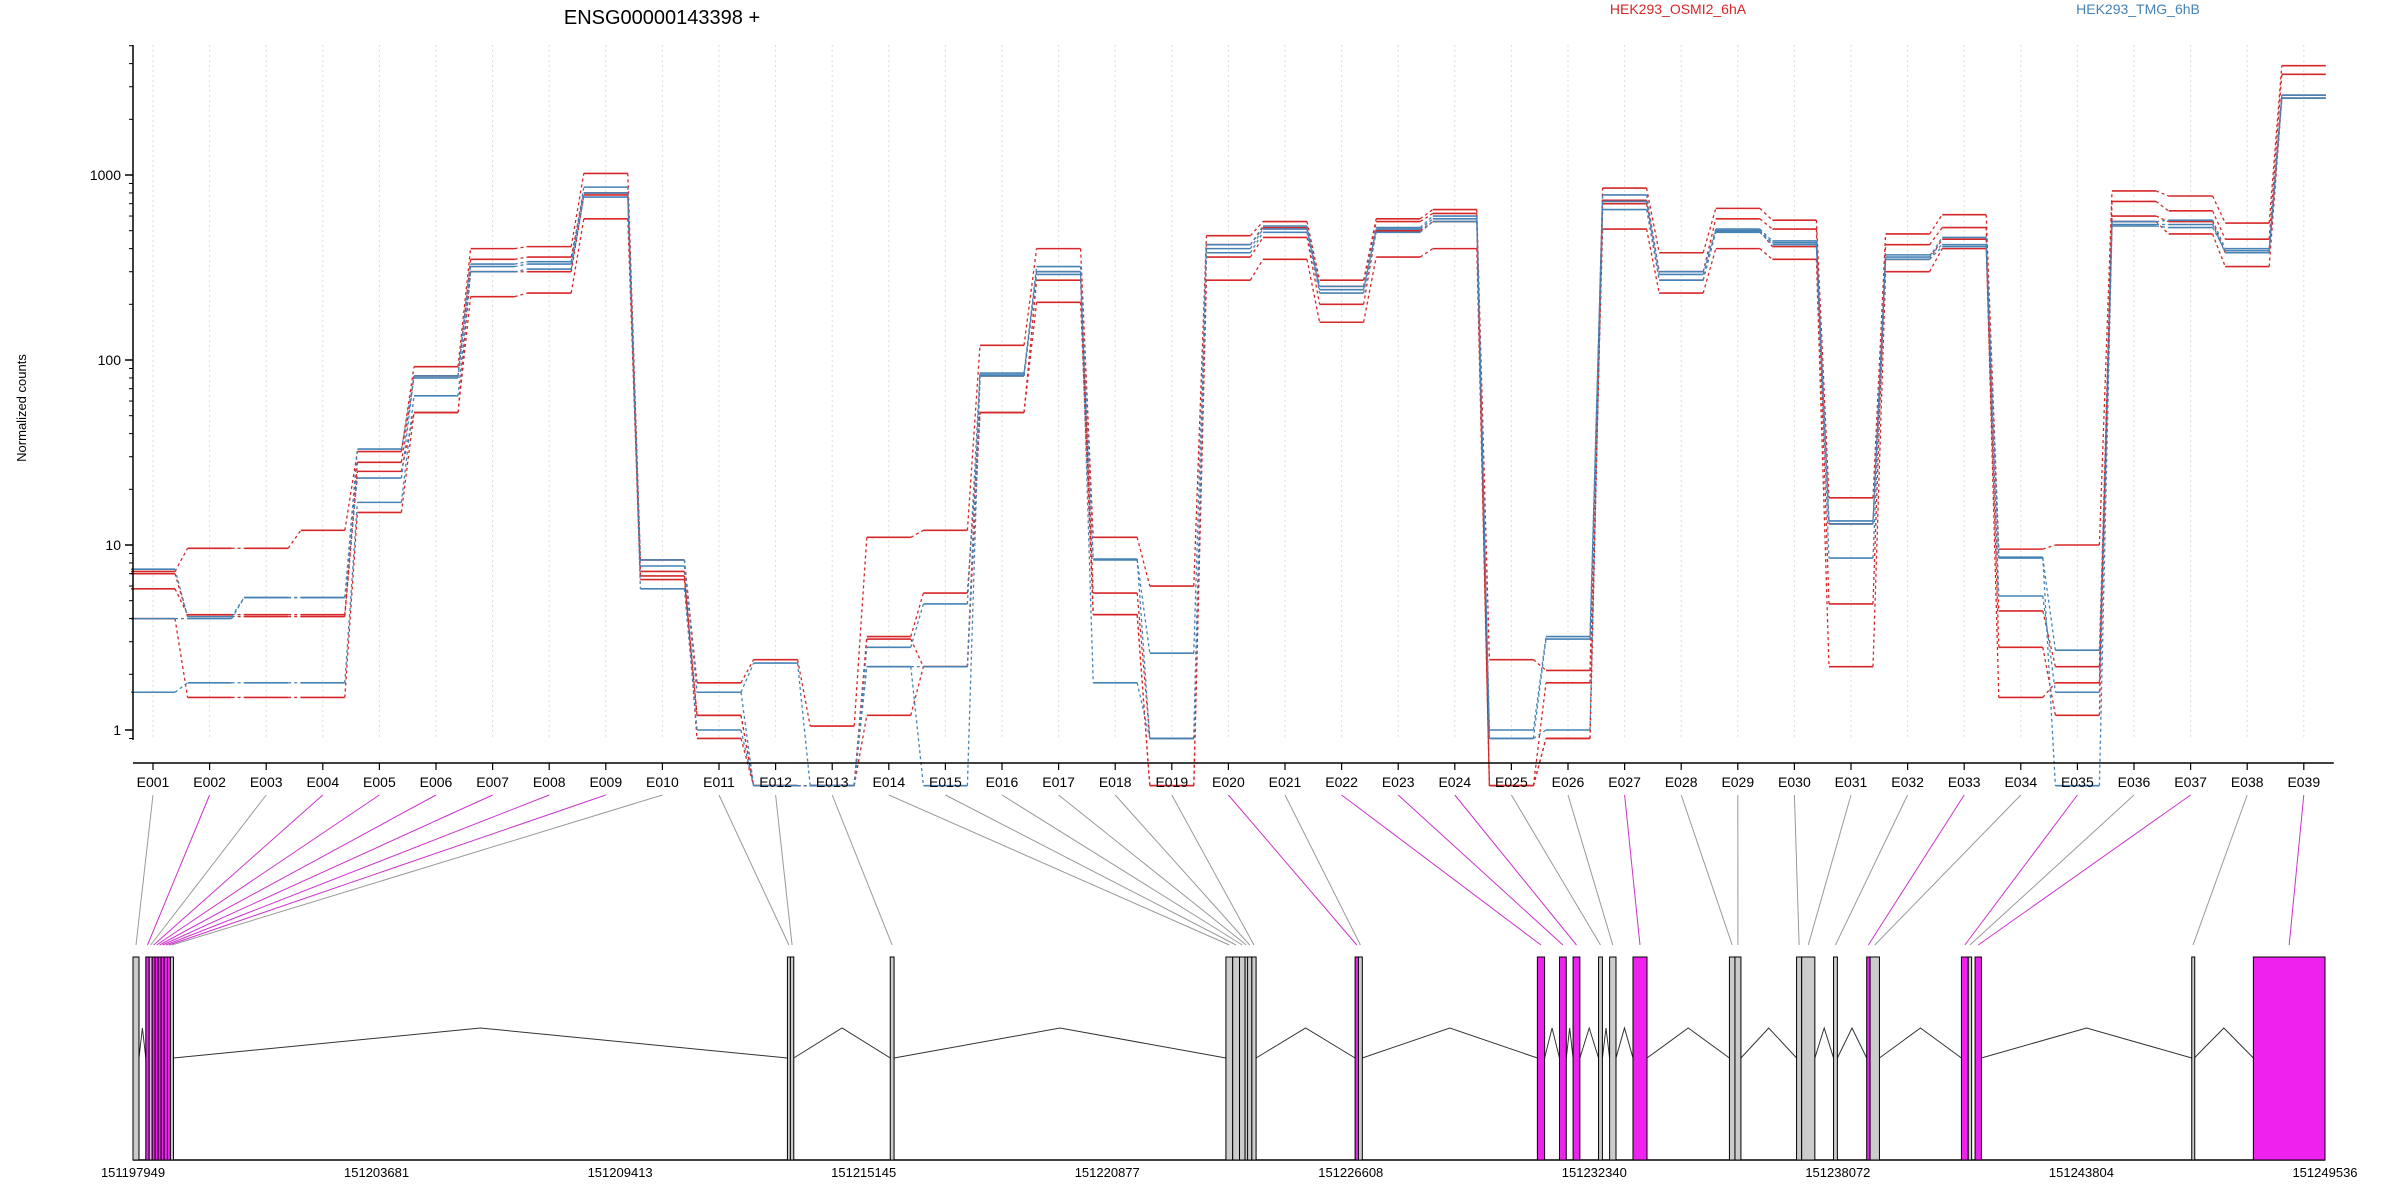 This screenshot has height=1200, width=2400. What do you see at coordinates (1596, 471) in the screenshot?
I see `series-3-link-E026` at bounding box center [1596, 471].